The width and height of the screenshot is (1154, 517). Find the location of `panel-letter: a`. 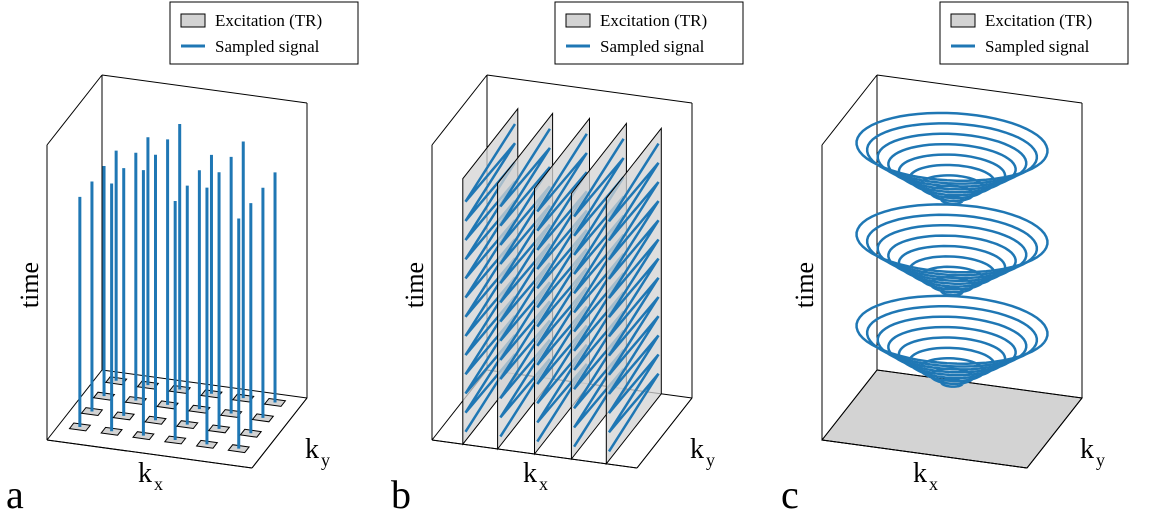

panel-letter: a is located at coordinates (15, 494).